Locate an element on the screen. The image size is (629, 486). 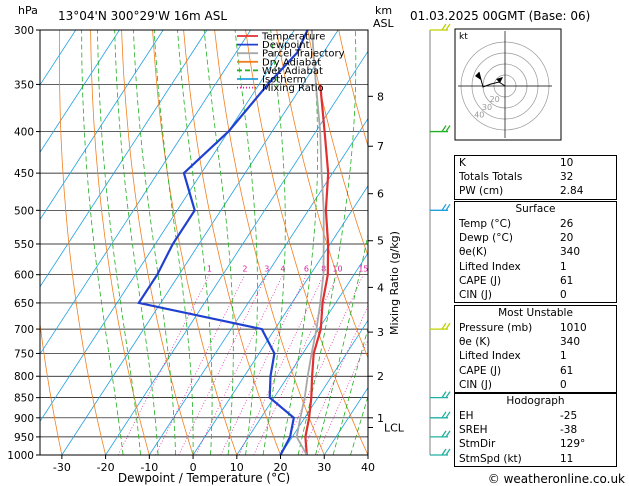
temperature-tick-label: -30 is located at coordinates (62, 467).